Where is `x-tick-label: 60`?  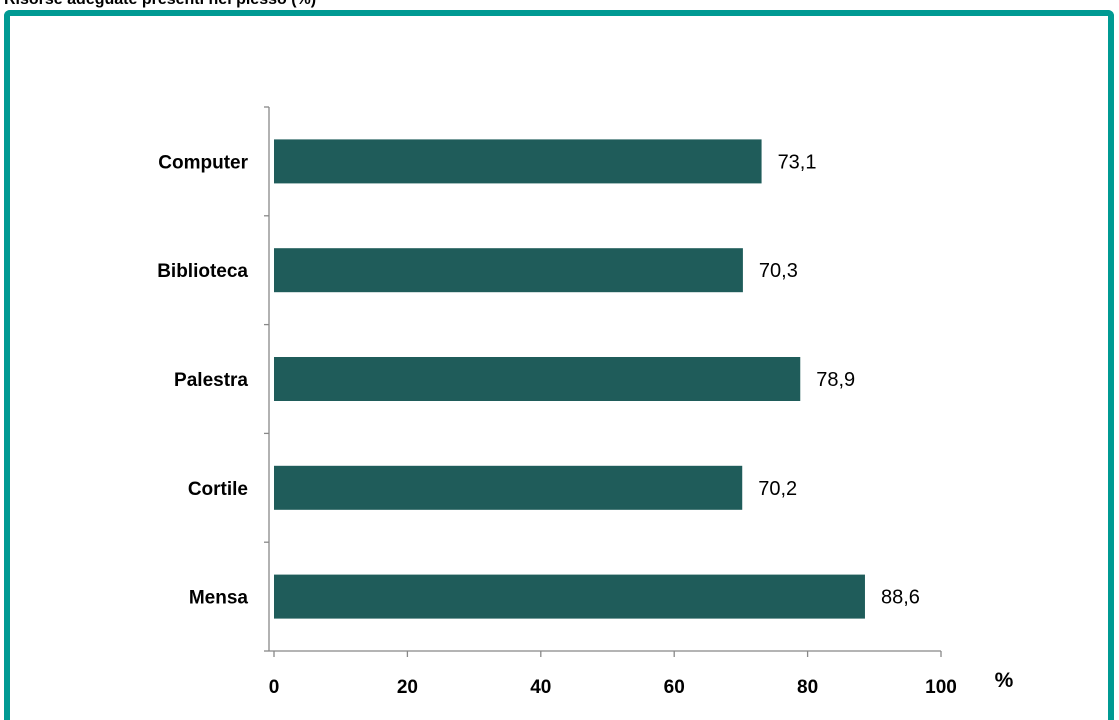
x-tick-label: 60 is located at coordinates (674, 687).